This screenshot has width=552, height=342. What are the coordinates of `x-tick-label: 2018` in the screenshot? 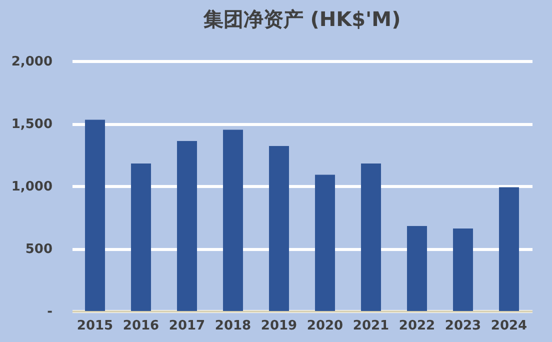 It's located at (233, 326).